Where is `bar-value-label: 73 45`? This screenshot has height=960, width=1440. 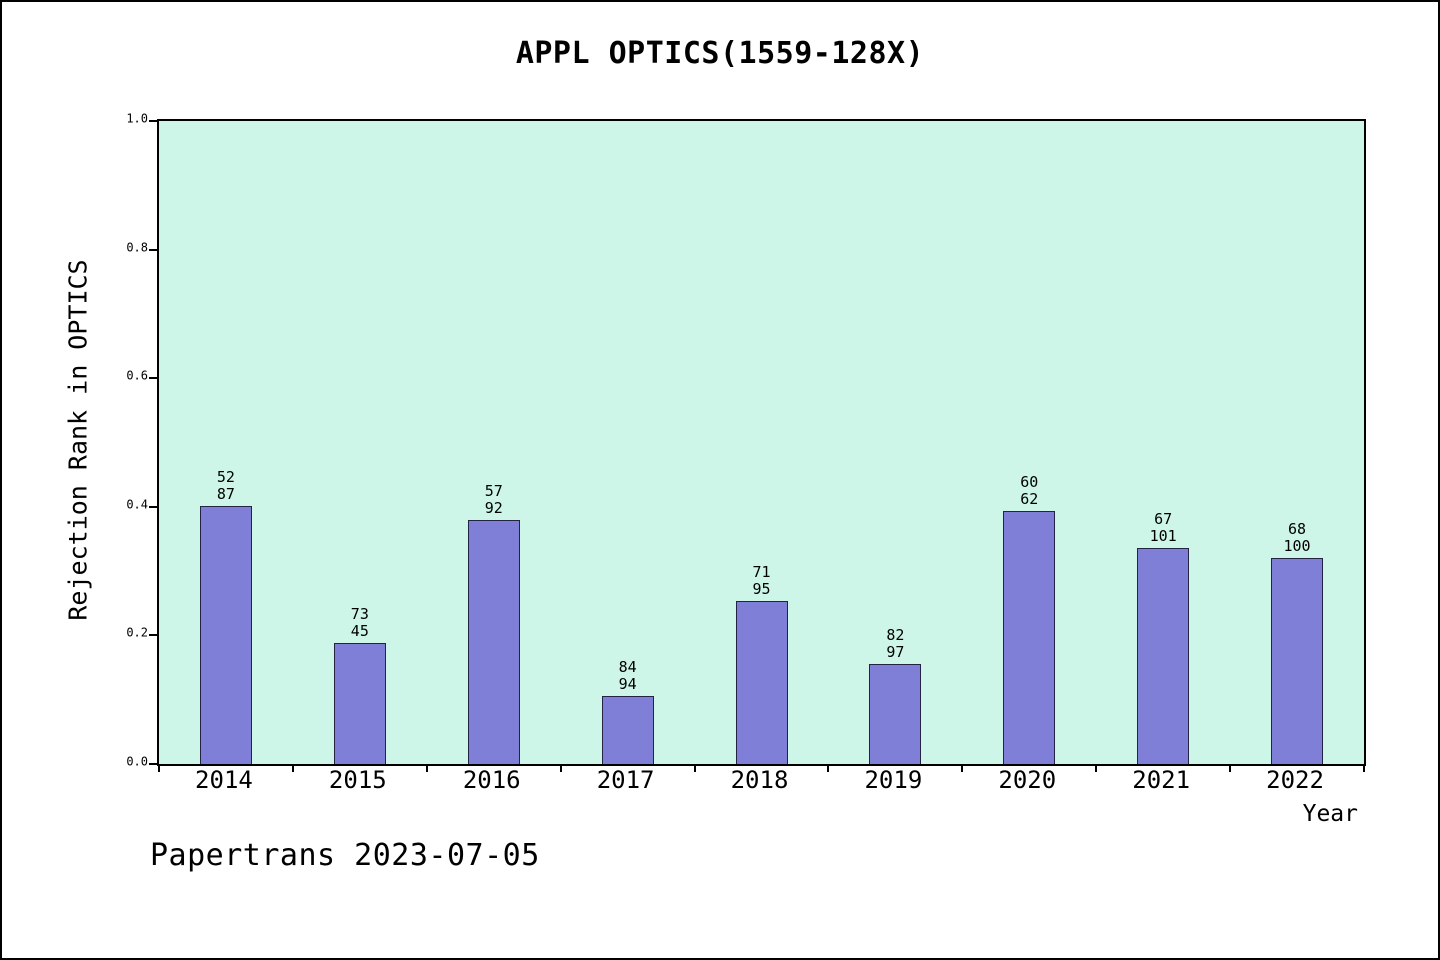 bar-value-label: 73 45 is located at coordinates (360, 623).